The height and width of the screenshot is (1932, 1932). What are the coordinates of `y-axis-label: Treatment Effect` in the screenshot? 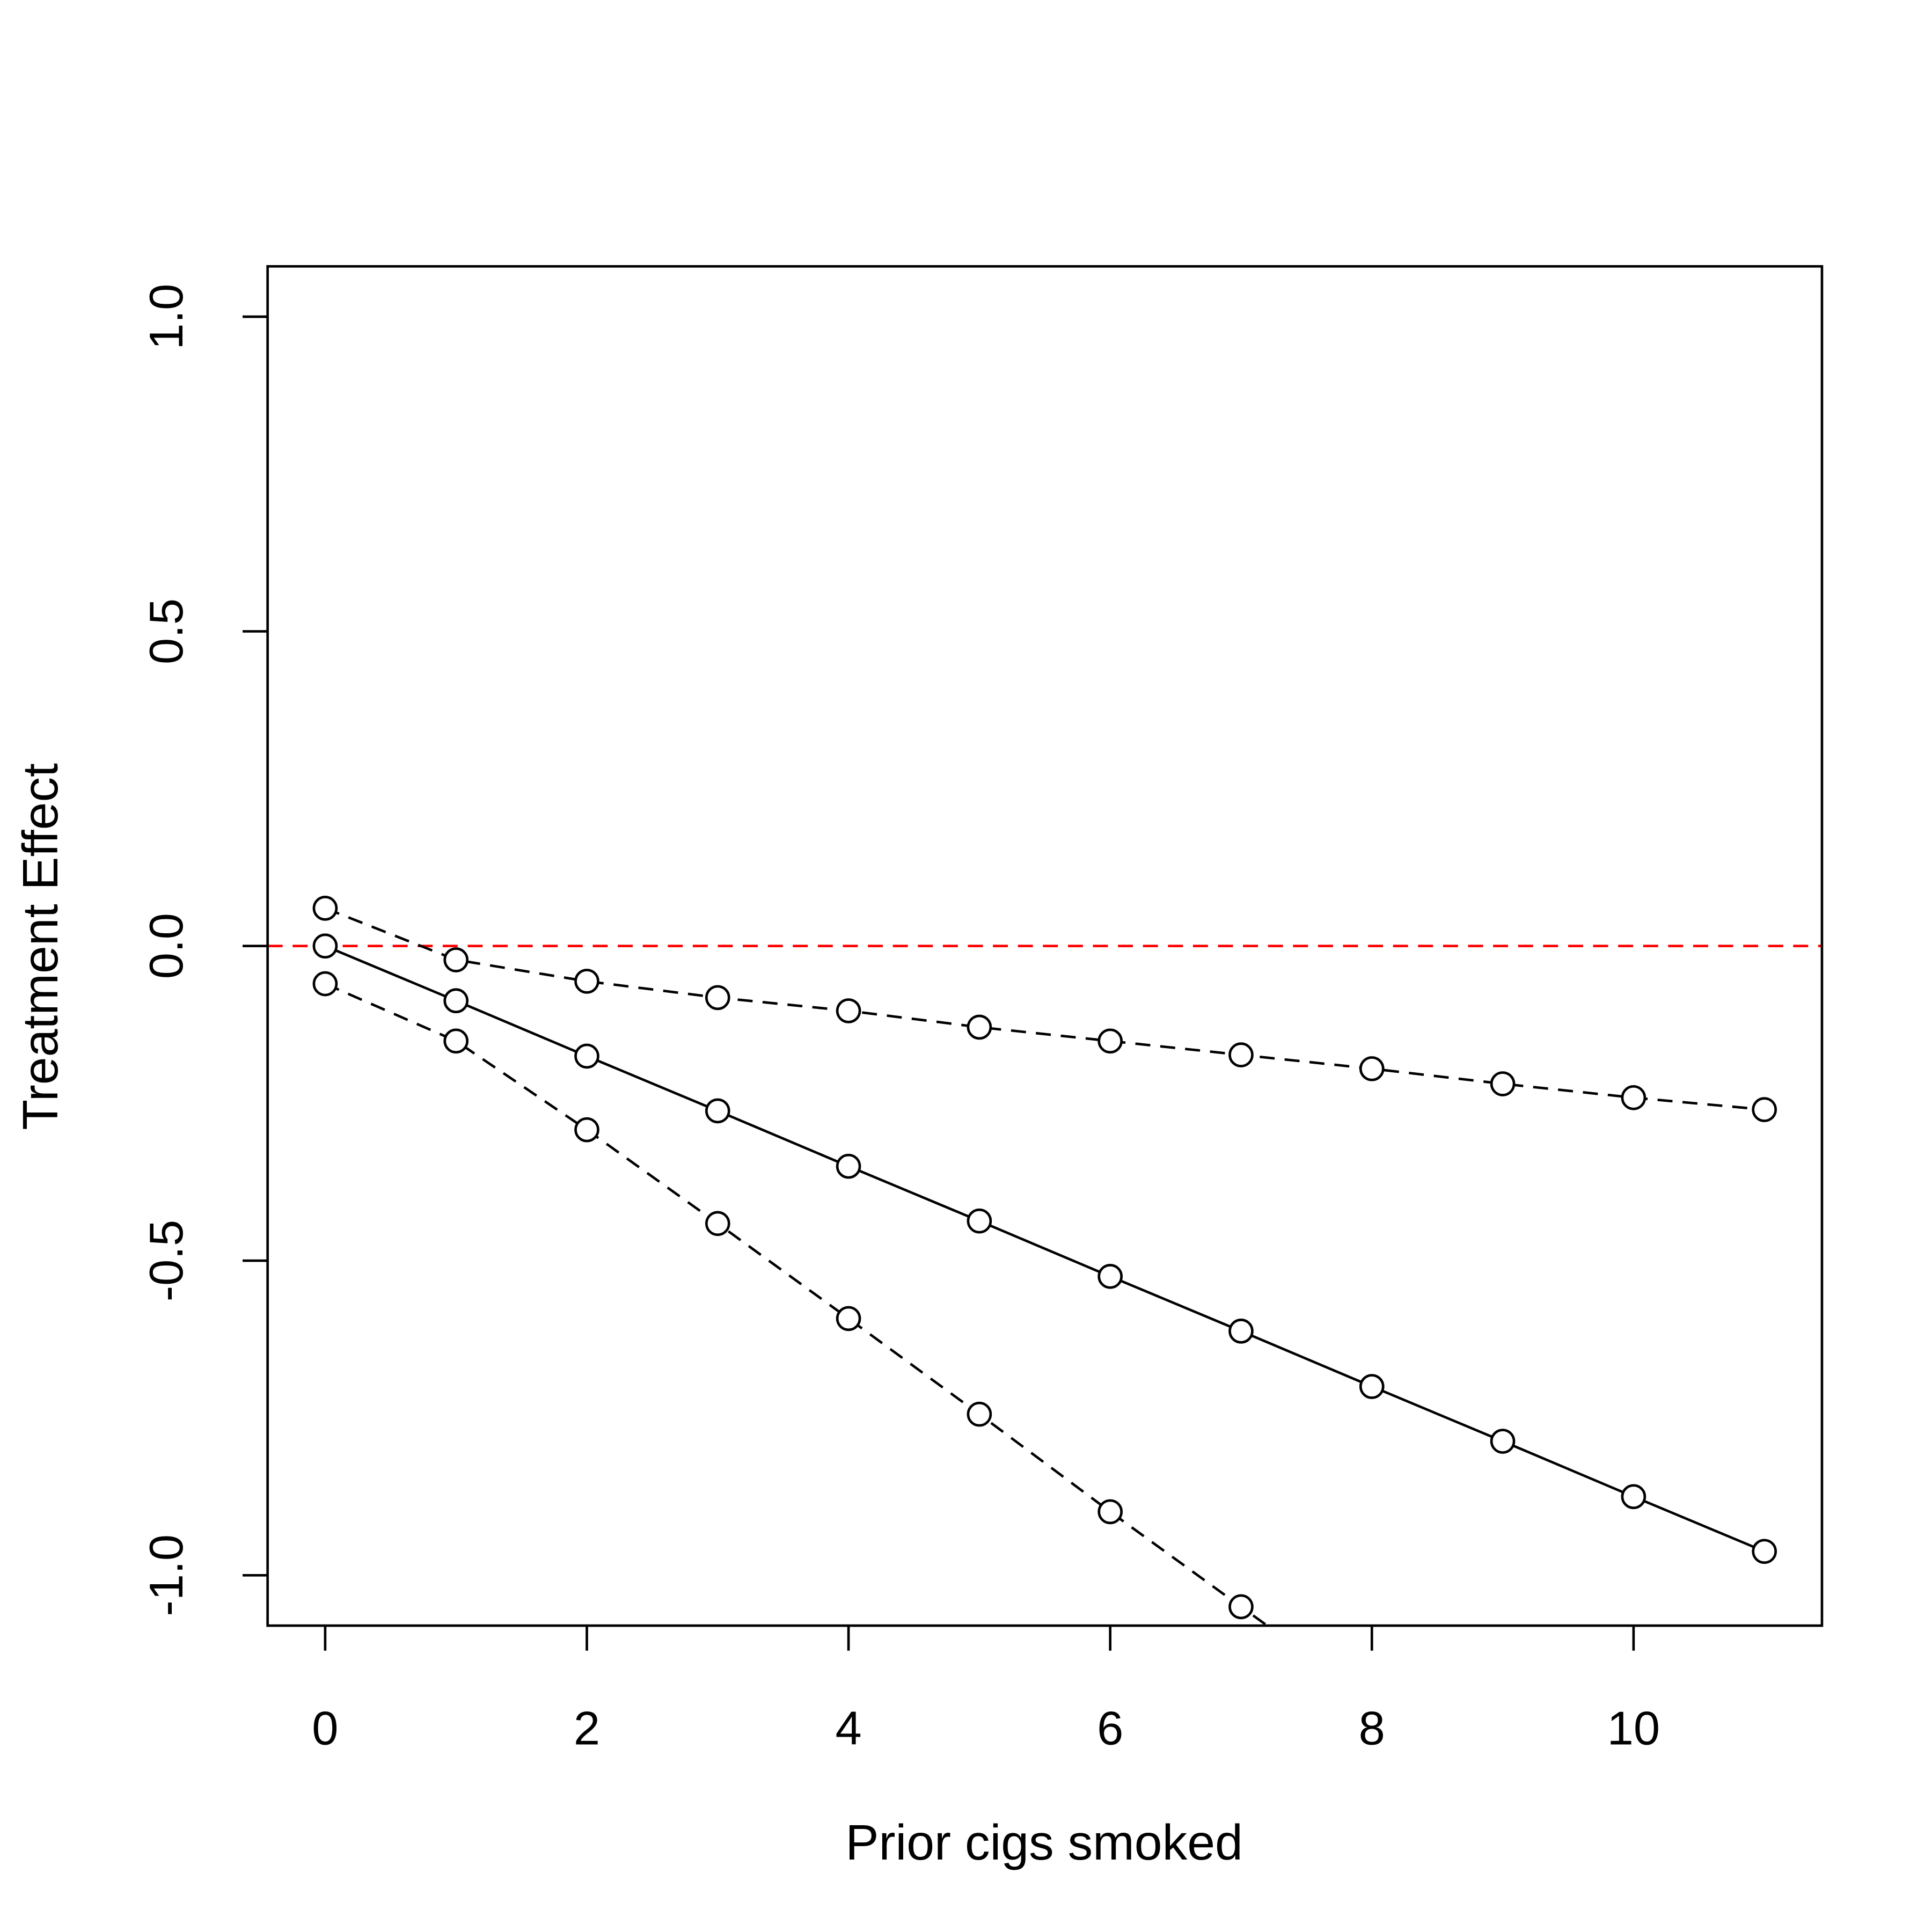 It's located at (40, 946).